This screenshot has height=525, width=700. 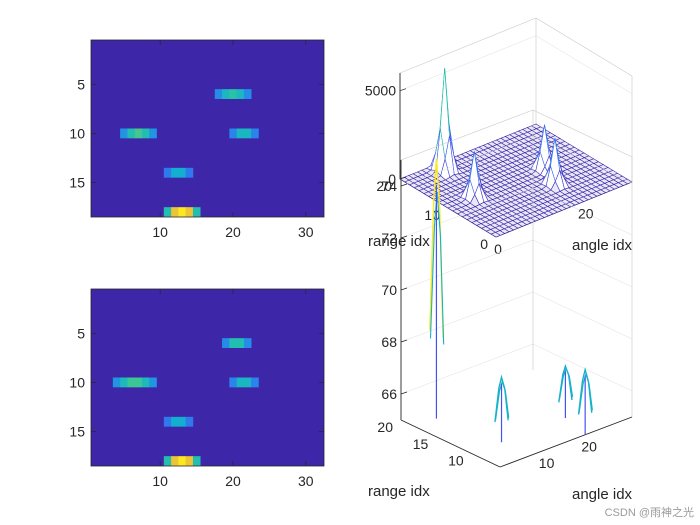 I want to click on x-tick-label: 30, so click(x=306, y=481).